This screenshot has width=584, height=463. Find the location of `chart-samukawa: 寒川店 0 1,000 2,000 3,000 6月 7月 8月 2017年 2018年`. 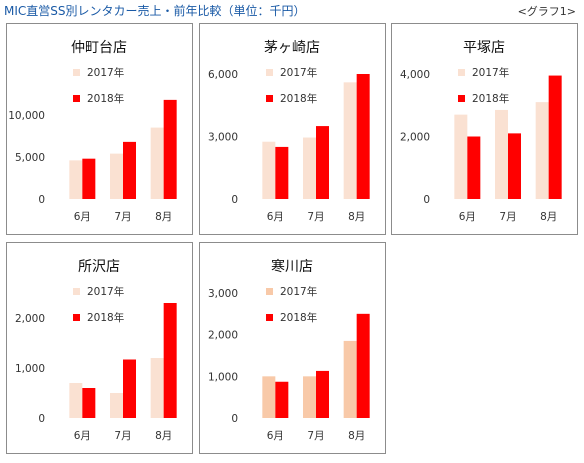

chart-samukawa: 寒川店 0 1,000 2,000 3,000 6月 7月 8月 2017年 2018年 is located at coordinates (289, 350).